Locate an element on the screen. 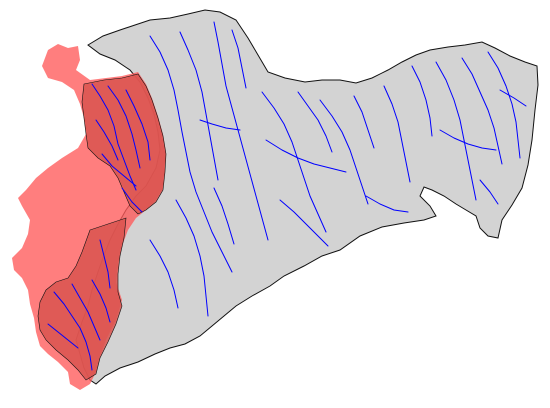  highlight-overlap-lower is located at coordinates (82, 299).